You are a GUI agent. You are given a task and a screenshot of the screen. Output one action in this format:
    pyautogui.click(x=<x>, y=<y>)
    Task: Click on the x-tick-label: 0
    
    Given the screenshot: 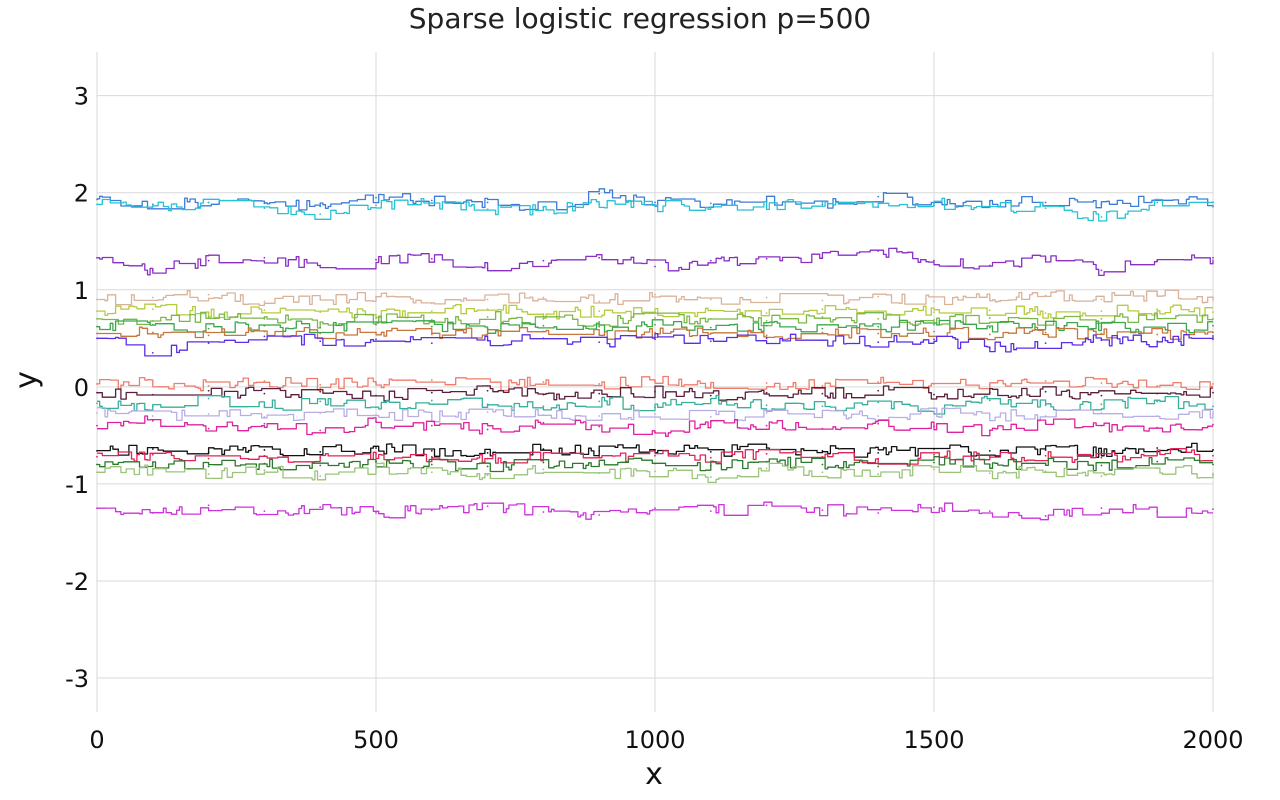 What is the action you would take?
    pyautogui.click(x=96, y=740)
    